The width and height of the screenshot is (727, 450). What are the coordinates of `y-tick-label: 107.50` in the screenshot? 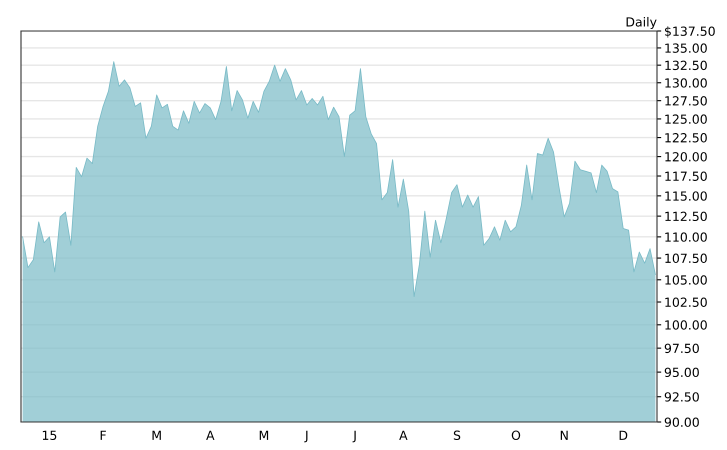 It's located at (686, 259).